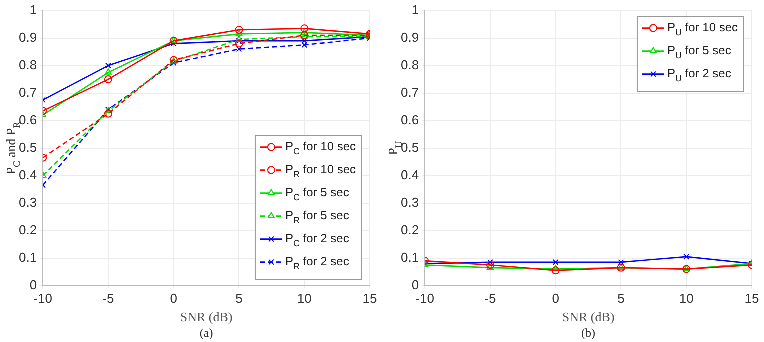  Describe the element at coordinates (207, 333) in the screenshot. I see `text: (a)` at that location.